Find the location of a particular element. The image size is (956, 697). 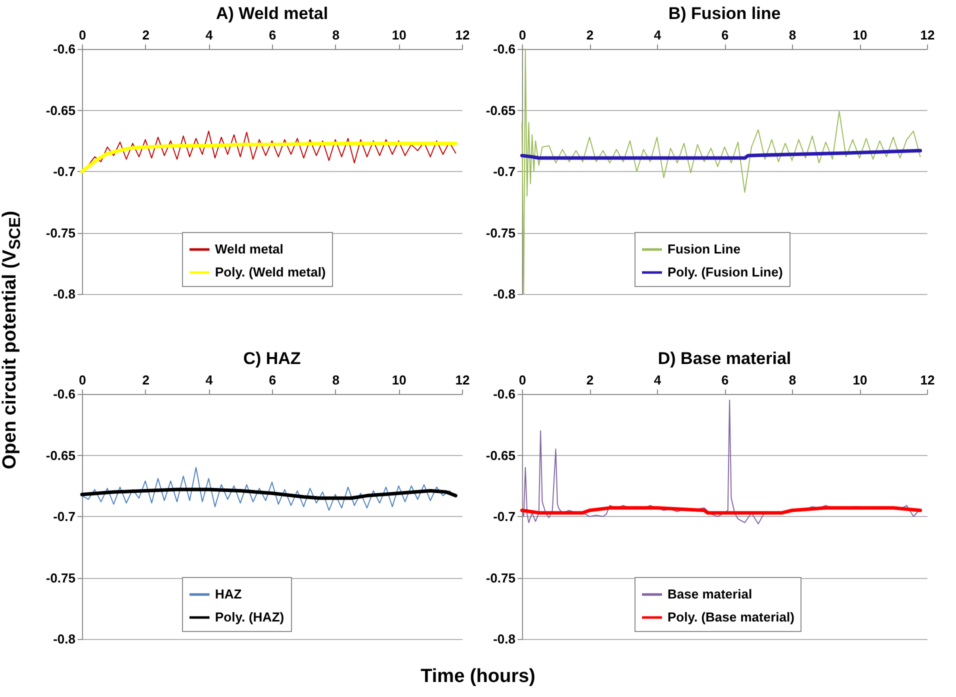

legend-label: Poly. (HAZ) is located at coordinates (249, 617).